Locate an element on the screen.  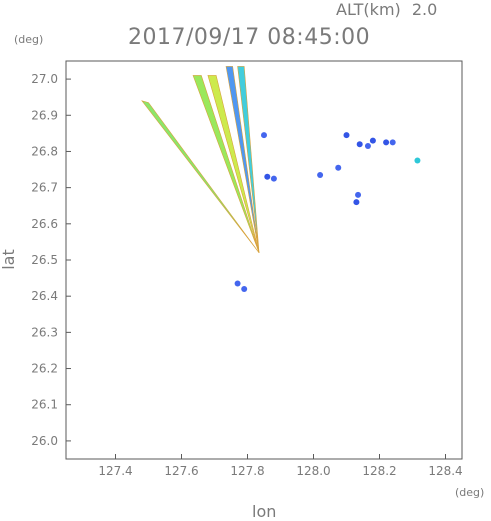
y-tick-label: 27.0 is located at coordinates (44, 79).